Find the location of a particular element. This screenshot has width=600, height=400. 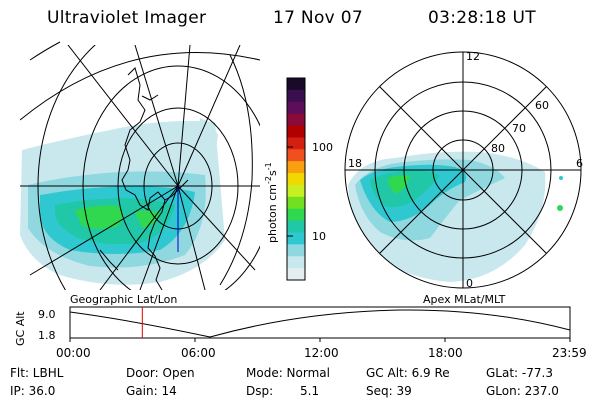

xtick-2359: 23:59 is located at coordinates (569, 353).